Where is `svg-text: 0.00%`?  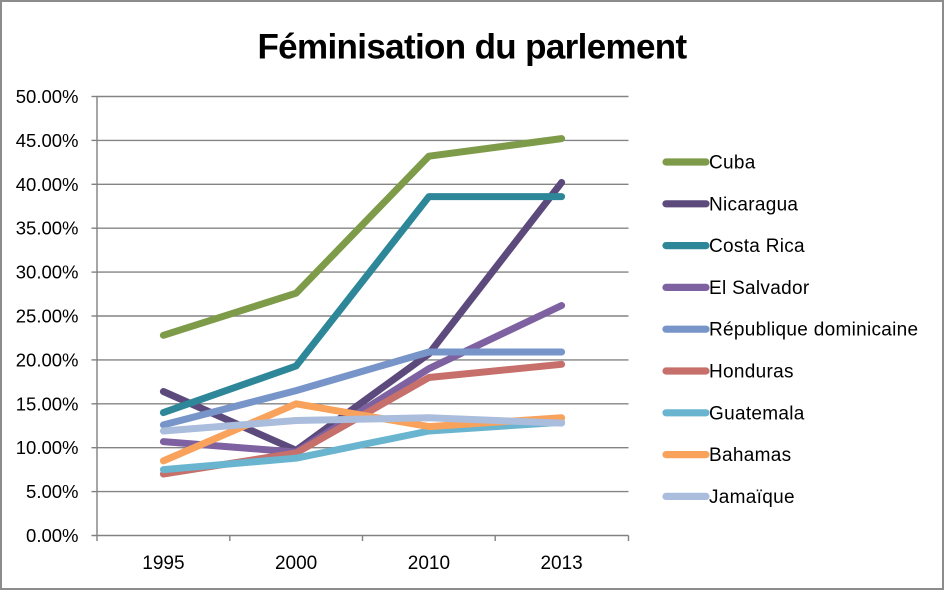 svg-text: 0.00% is located at coordinates (52, 535).